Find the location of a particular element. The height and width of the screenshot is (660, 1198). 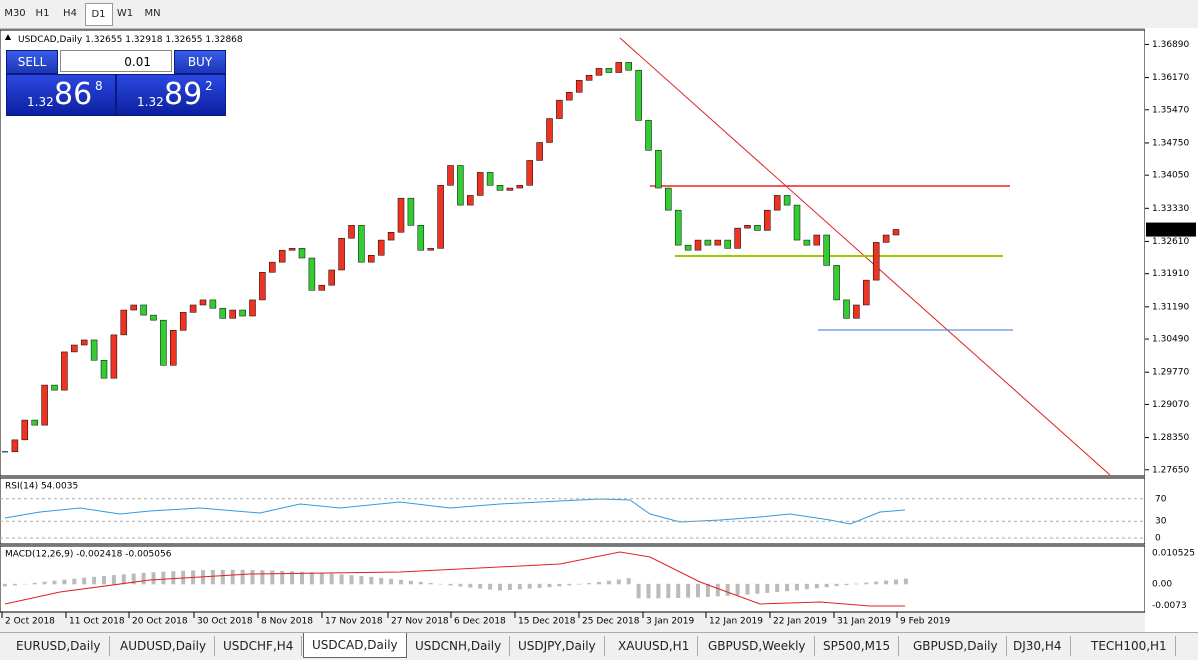

buy-button: BUY is located at coordinates (200, 62).